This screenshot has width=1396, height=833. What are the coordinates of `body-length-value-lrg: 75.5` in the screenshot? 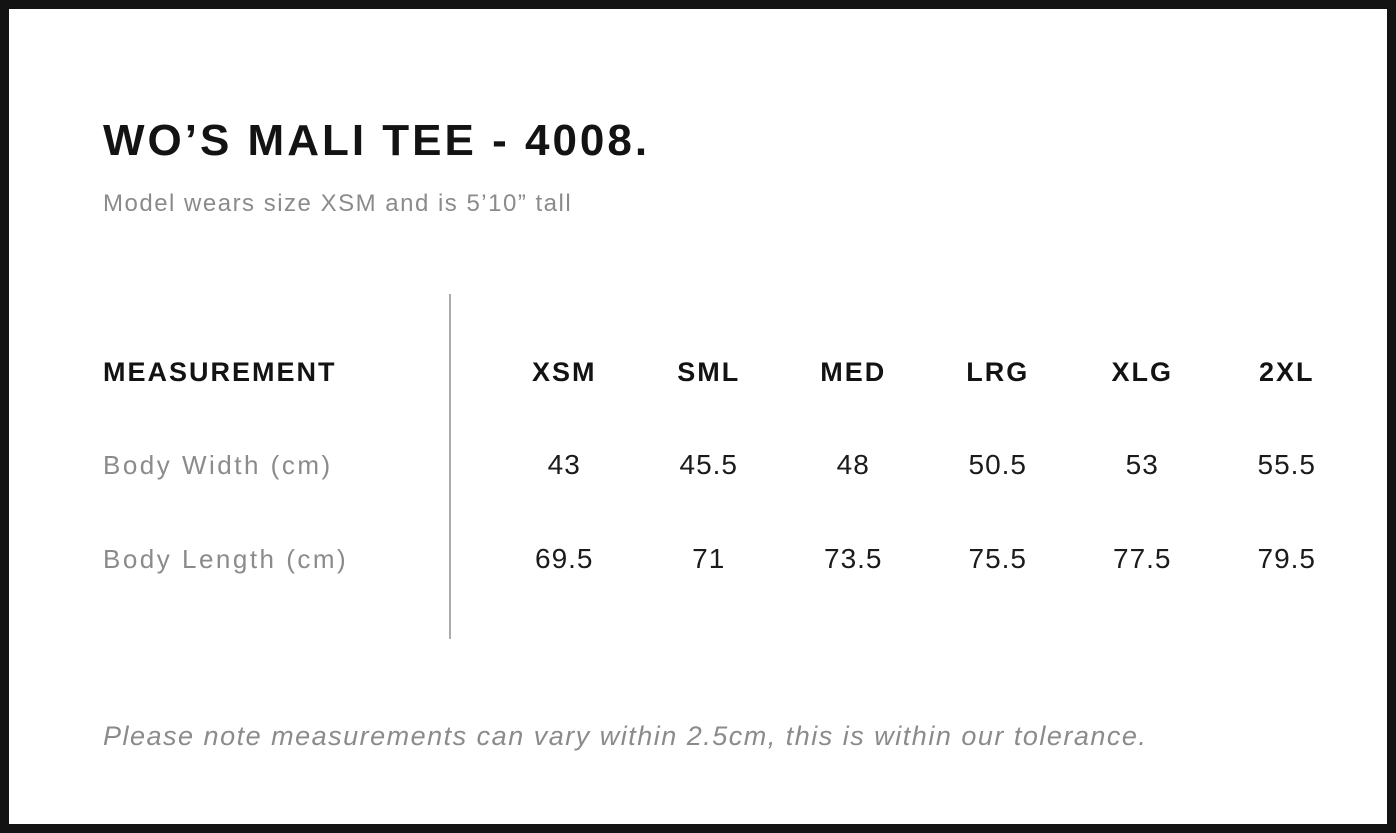 It's located at (997, 558).